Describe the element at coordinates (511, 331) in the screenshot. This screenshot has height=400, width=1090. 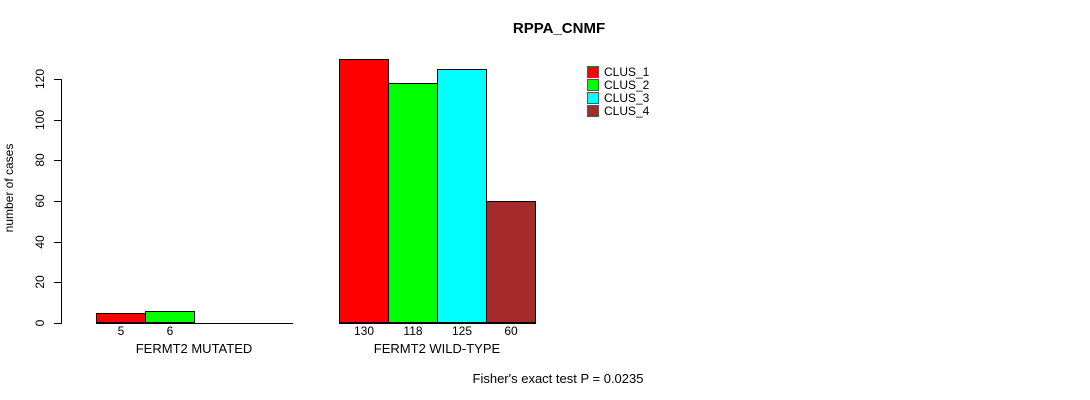
I see `bar-value-label: 60` at that location.